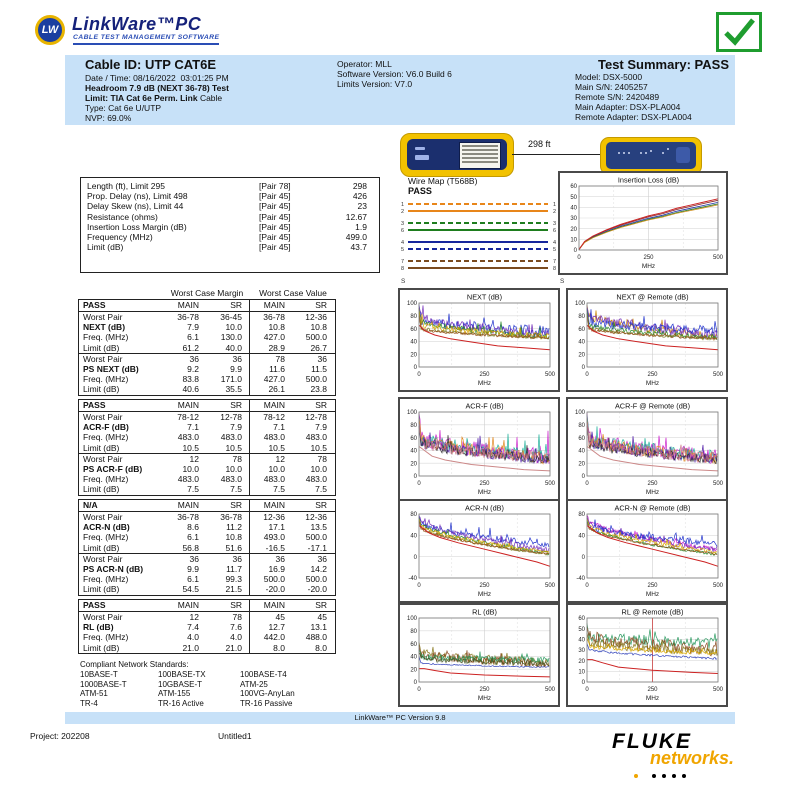 The height and width of the screenshot is (800, 800). I want to click on svg-text: RL (dB), so click(484, 612).